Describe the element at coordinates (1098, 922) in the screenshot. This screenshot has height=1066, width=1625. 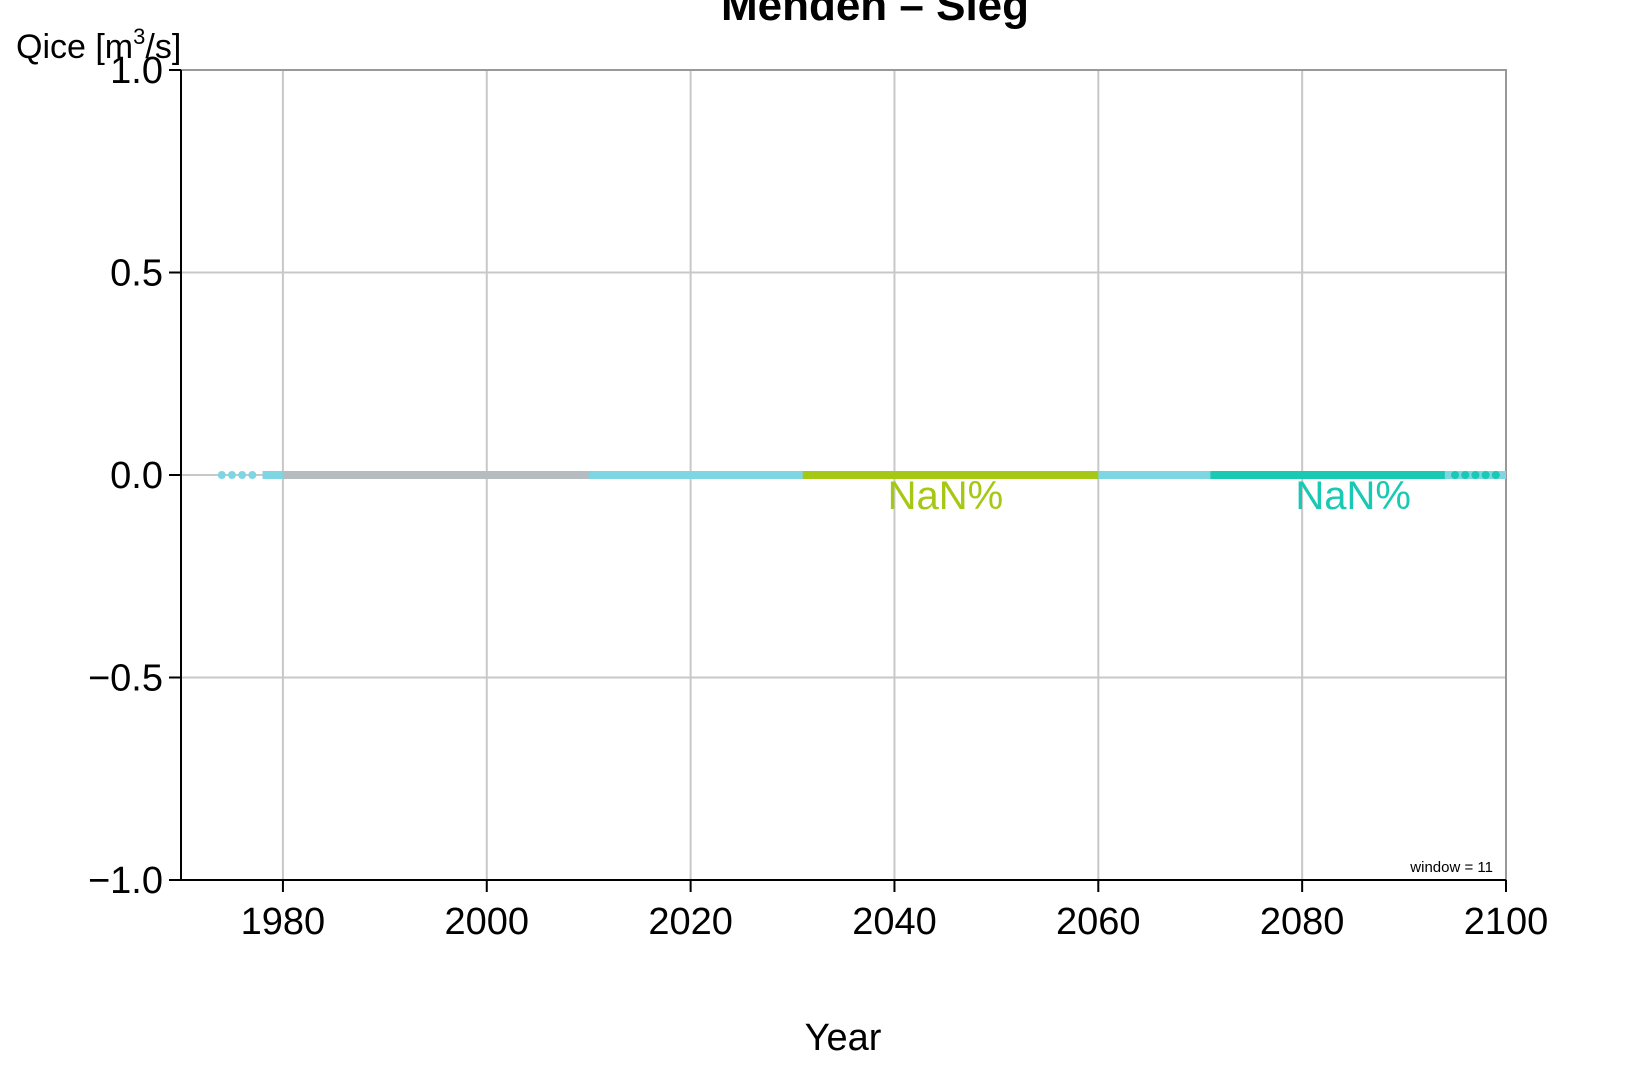
I see `x-tick-label-2060: 2060` at that location.